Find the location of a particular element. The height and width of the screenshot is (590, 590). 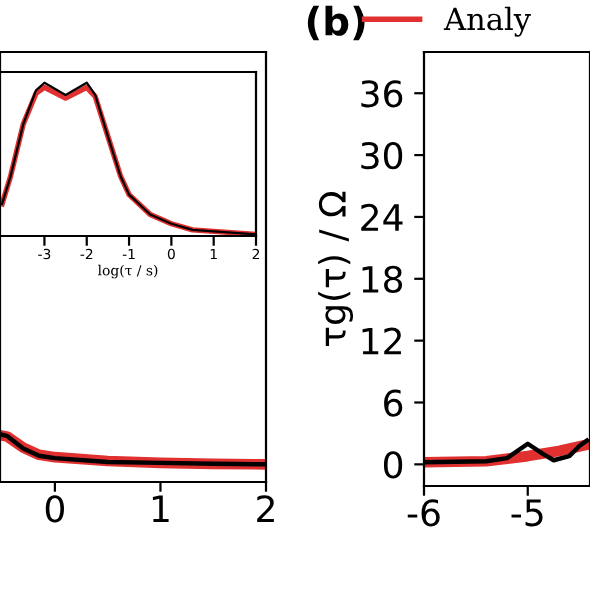

y-tick-label: 0 is located at coordinates (393, 465).